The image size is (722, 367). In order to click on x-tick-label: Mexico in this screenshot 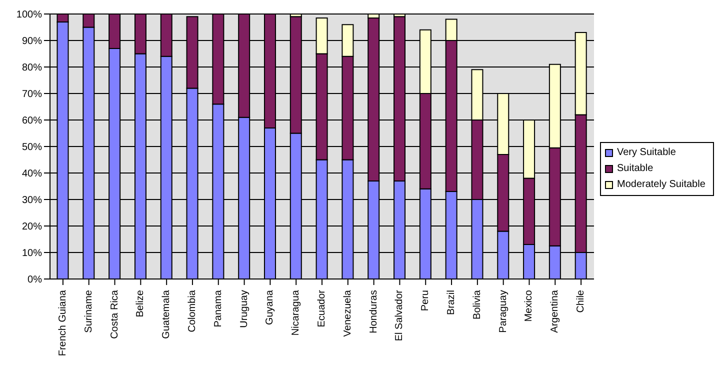, I will do `click(529, 306)`.